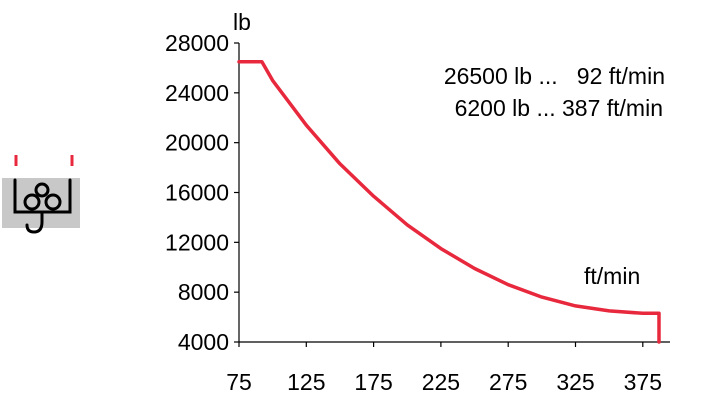 Image resolution: width=722 pixels, height=395 pixels. What do you see at coordinates (197, 242) in the screenshot?
I see `y-tick-label: 12000` at bounding box center [197, 242].